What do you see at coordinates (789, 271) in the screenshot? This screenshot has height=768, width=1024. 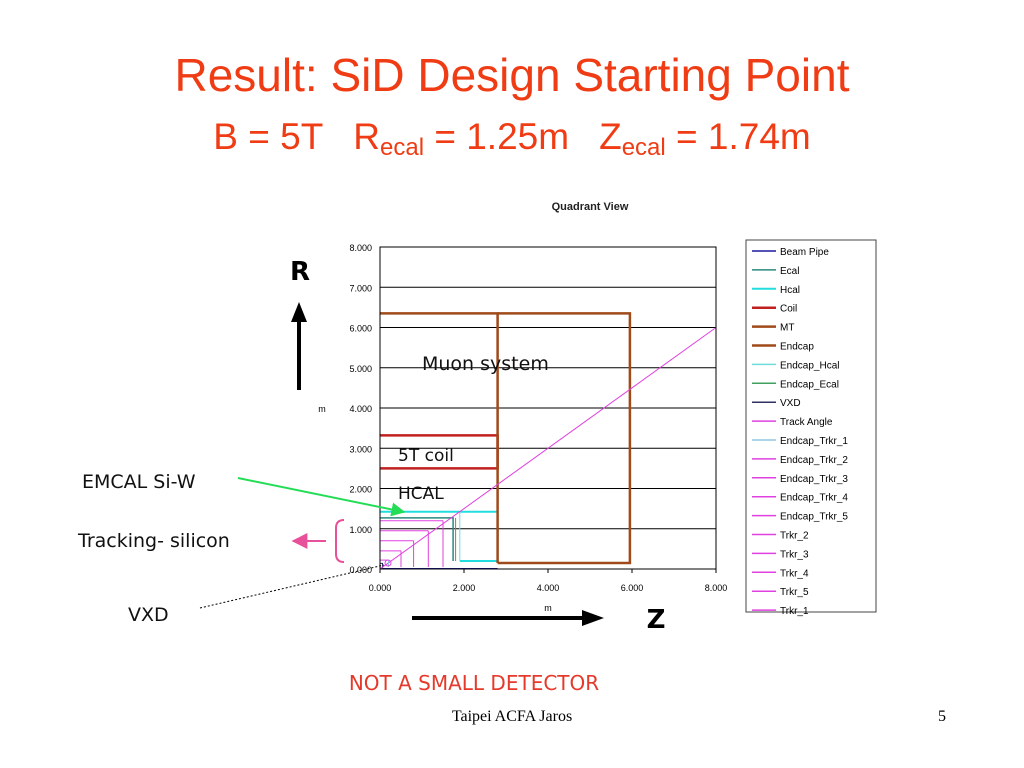 I see `legend-entry: Ecal` at bounding box center [789, 271].